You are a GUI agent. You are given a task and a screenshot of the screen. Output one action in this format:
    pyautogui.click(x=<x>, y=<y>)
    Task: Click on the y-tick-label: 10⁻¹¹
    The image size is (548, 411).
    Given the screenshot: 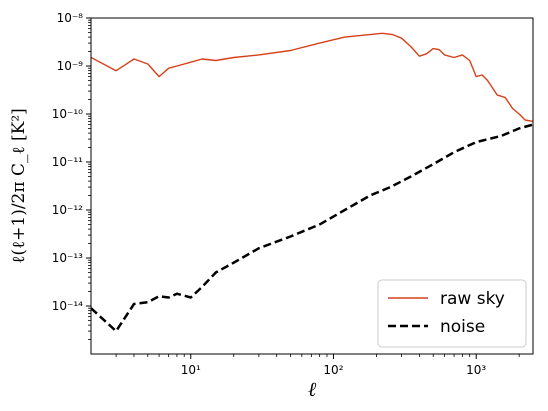 What is the action you would take?
    pyautogui.click(x=67, y=162)
    